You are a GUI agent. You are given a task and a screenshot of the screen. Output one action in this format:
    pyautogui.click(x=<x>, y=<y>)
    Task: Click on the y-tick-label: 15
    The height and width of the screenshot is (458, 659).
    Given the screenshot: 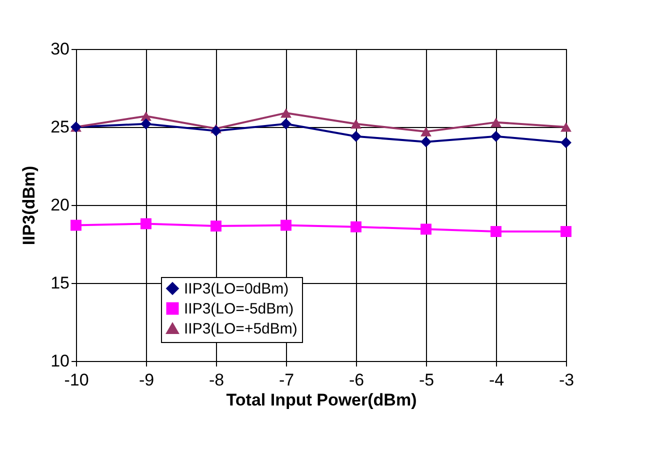 What is the action you would take?
    pyautogui.click(x=60, y=283)
    